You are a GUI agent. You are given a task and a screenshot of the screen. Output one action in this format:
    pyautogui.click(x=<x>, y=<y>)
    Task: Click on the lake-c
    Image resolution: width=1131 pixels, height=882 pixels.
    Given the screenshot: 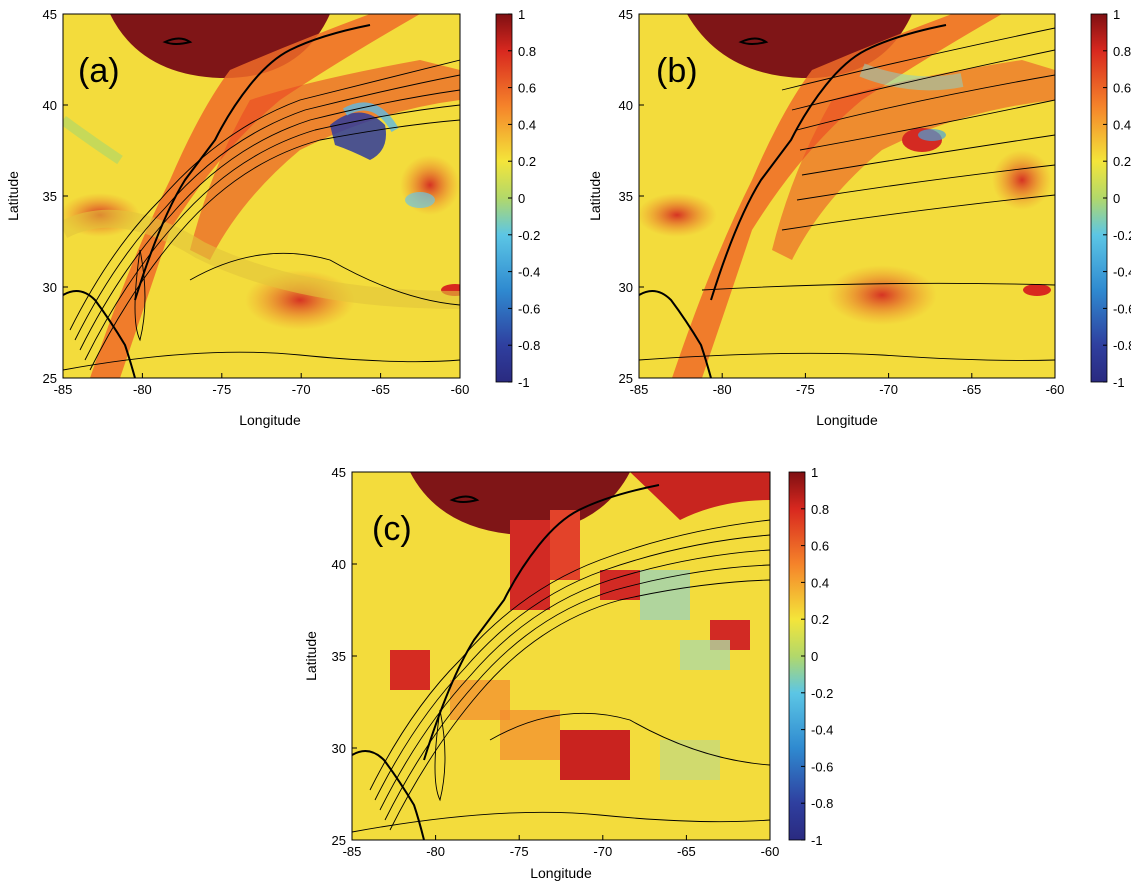 What is the action you would take?
    pyautogui.click(x=464, y=499)
    